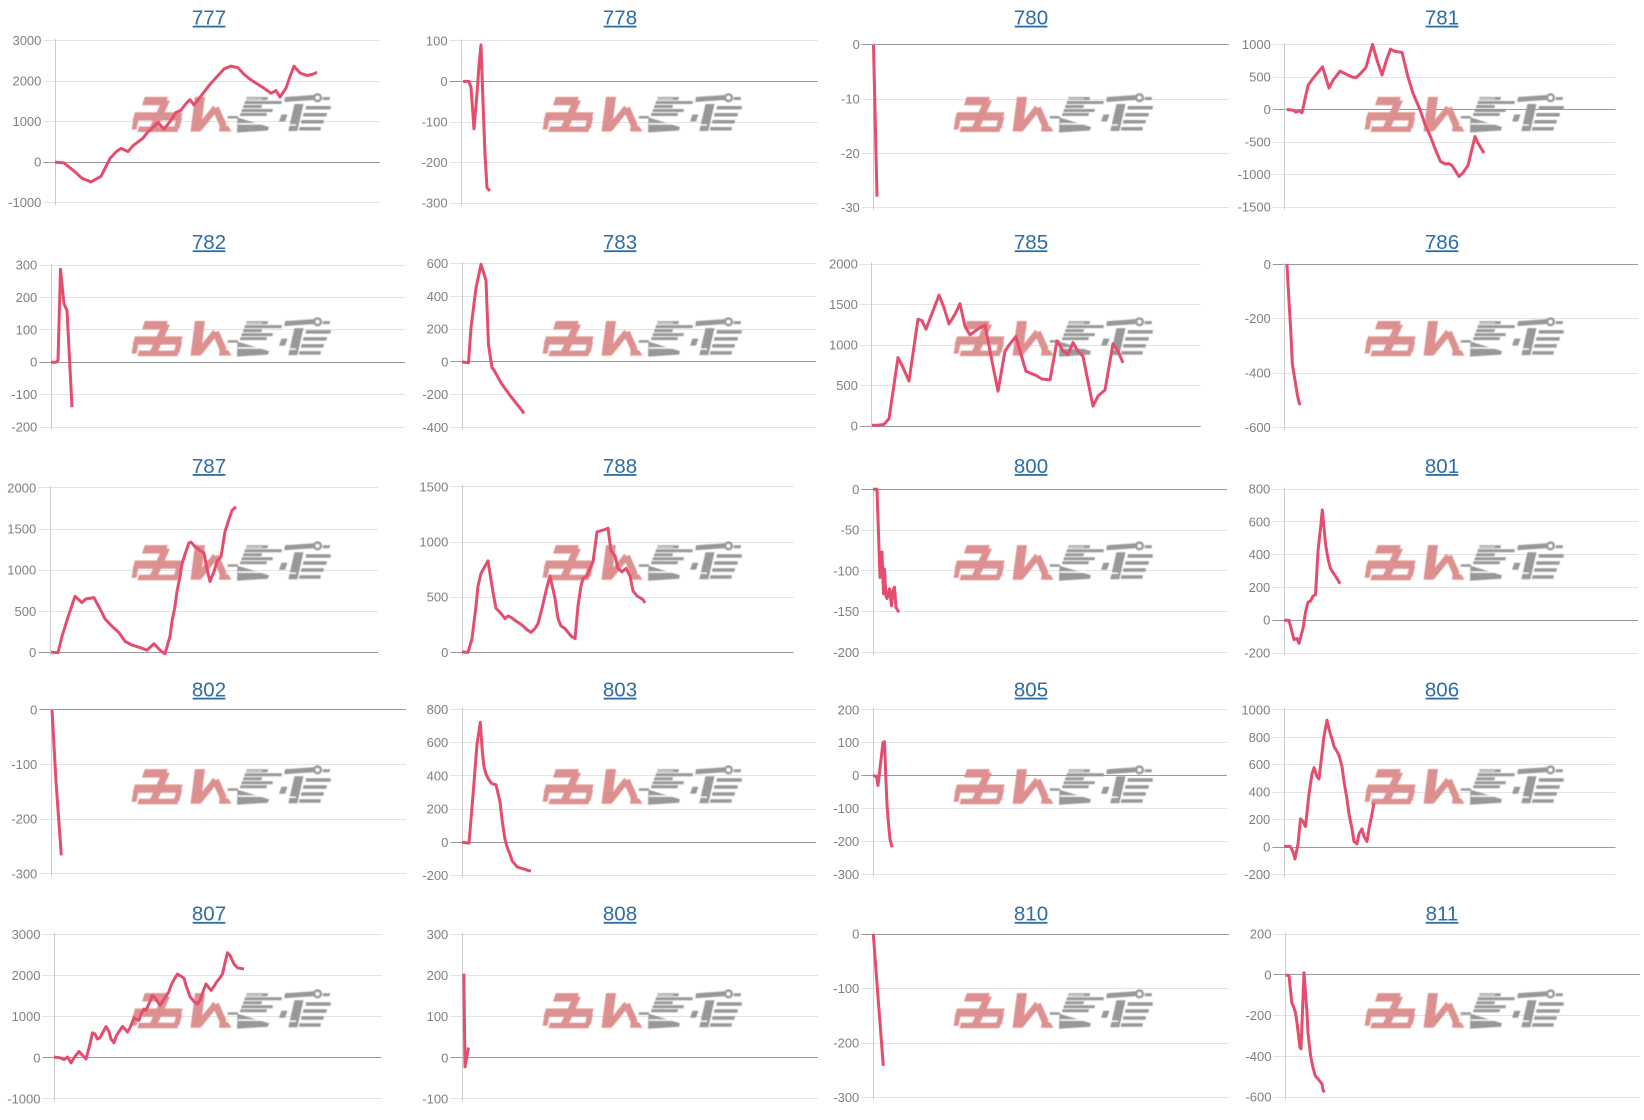 The image size is (1644, 1120). What do you see at coordinates (1442, 914) in the screenshot?
I see `svg-text: 811` at bounding box center [1442, 914].